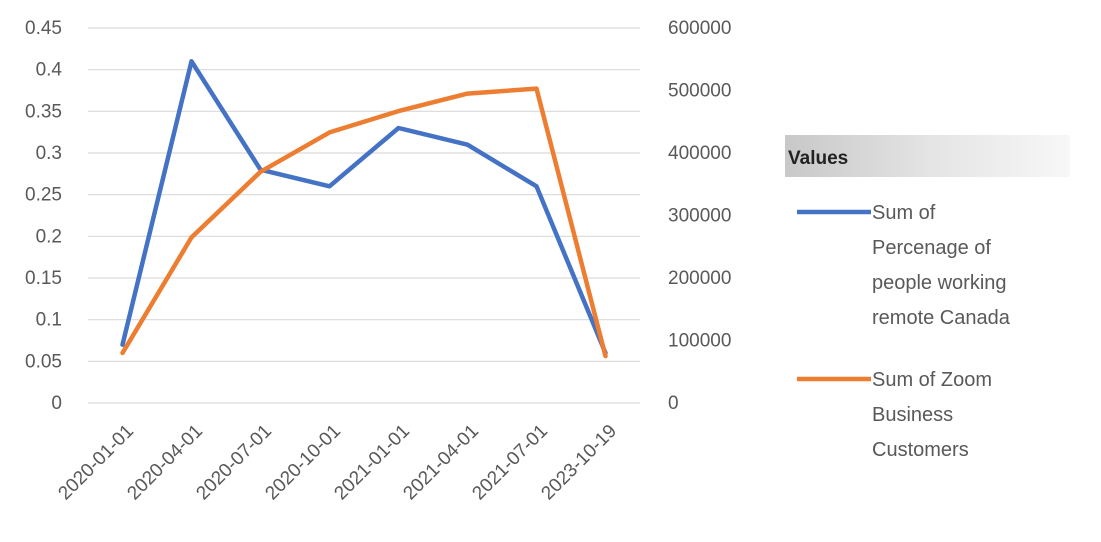 This screenshot has height=542, width=1101. Describe the element at coordinates (43, 278) in the screenshot. I see `left-tick-label: 0.15` at that location.